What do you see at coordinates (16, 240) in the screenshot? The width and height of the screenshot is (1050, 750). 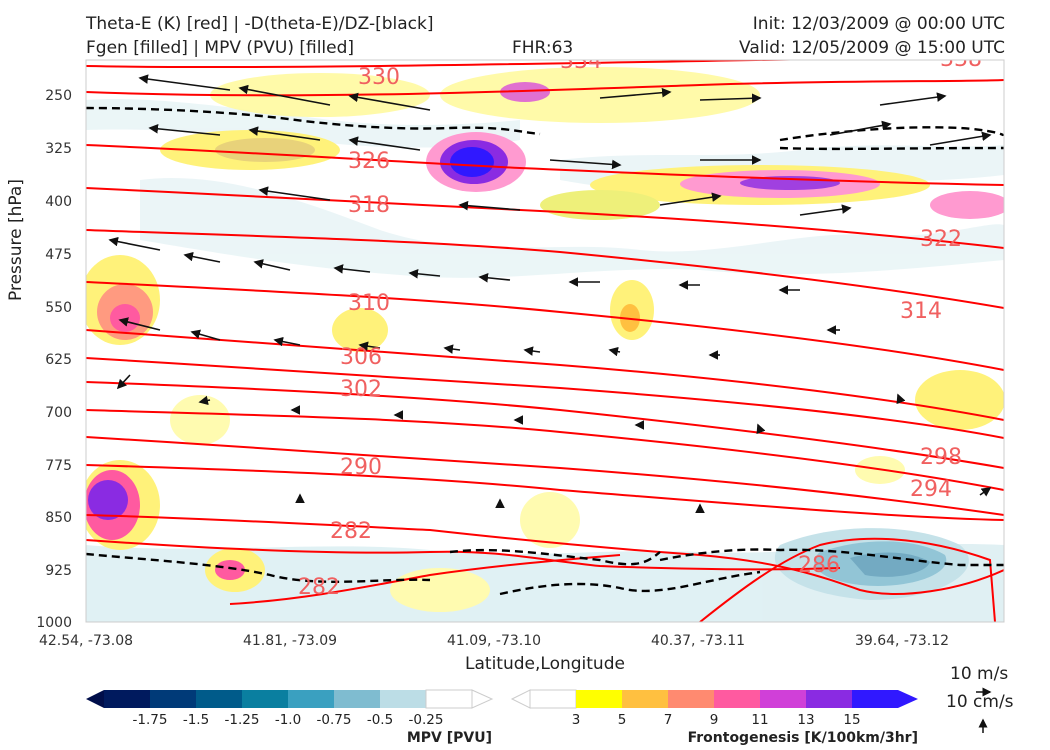 I see `y-axis-label: Pressure [hPa]` at bounding box center [16, 240].